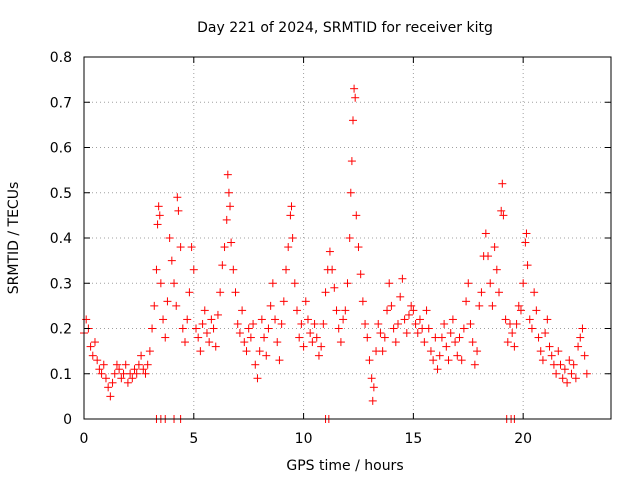 Image resolution: width=640 pixels, height=480 pixels. I want to click on x-axis-label: GPS time / hours, so click(344, 466).